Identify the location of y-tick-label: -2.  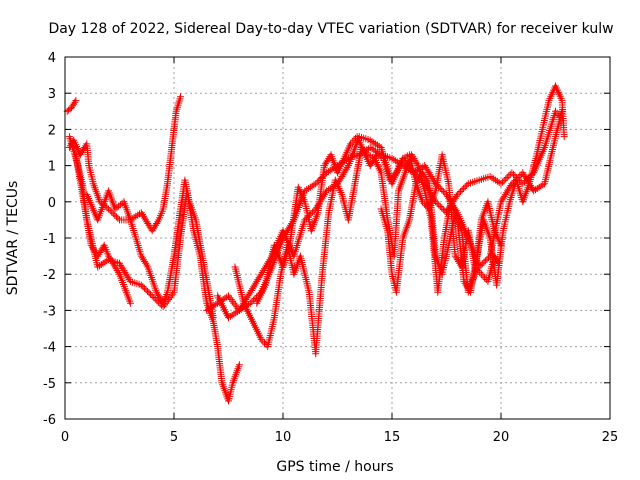
(49, 275).